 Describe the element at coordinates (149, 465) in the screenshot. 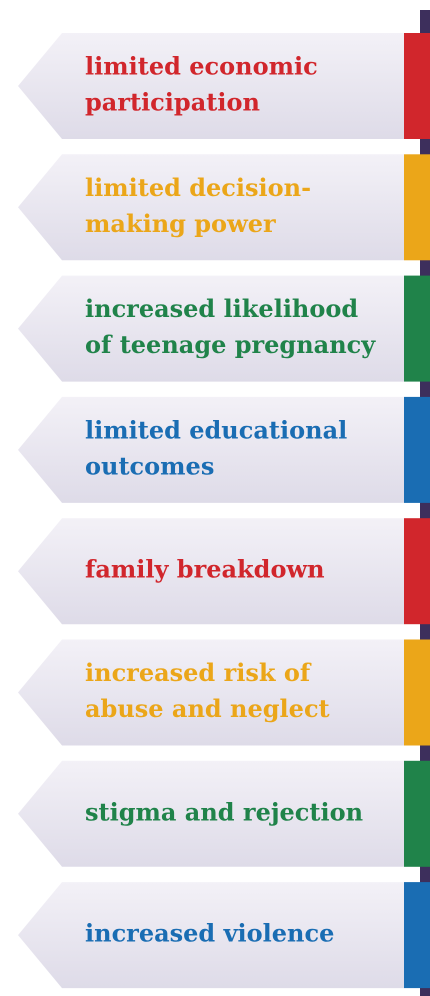

I see `banner-text: outcomes` at that location.